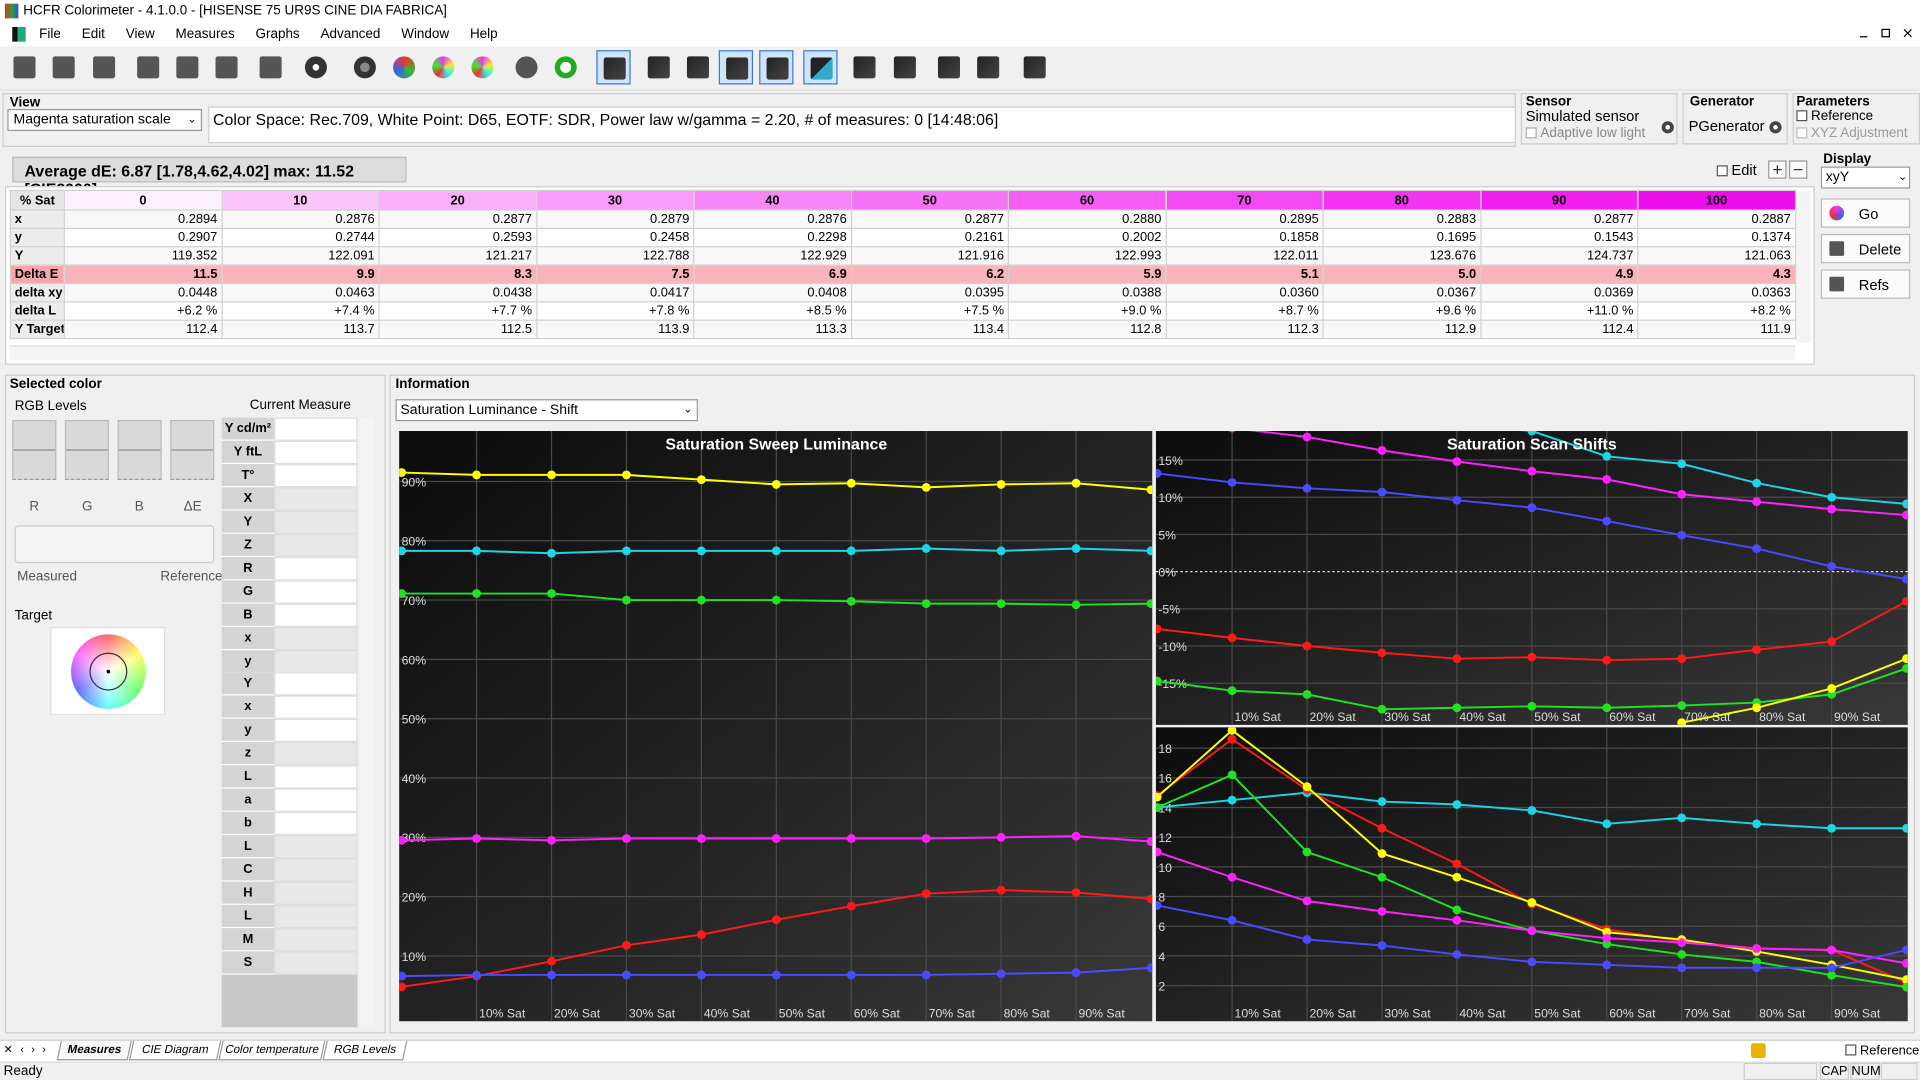 Image resolution: width=1920 pixels, height=1080 pixels. What do you see at coordinates (425, 34) in the screenshot?
I see `menu-item: Window` at bounding box center [425, 34].